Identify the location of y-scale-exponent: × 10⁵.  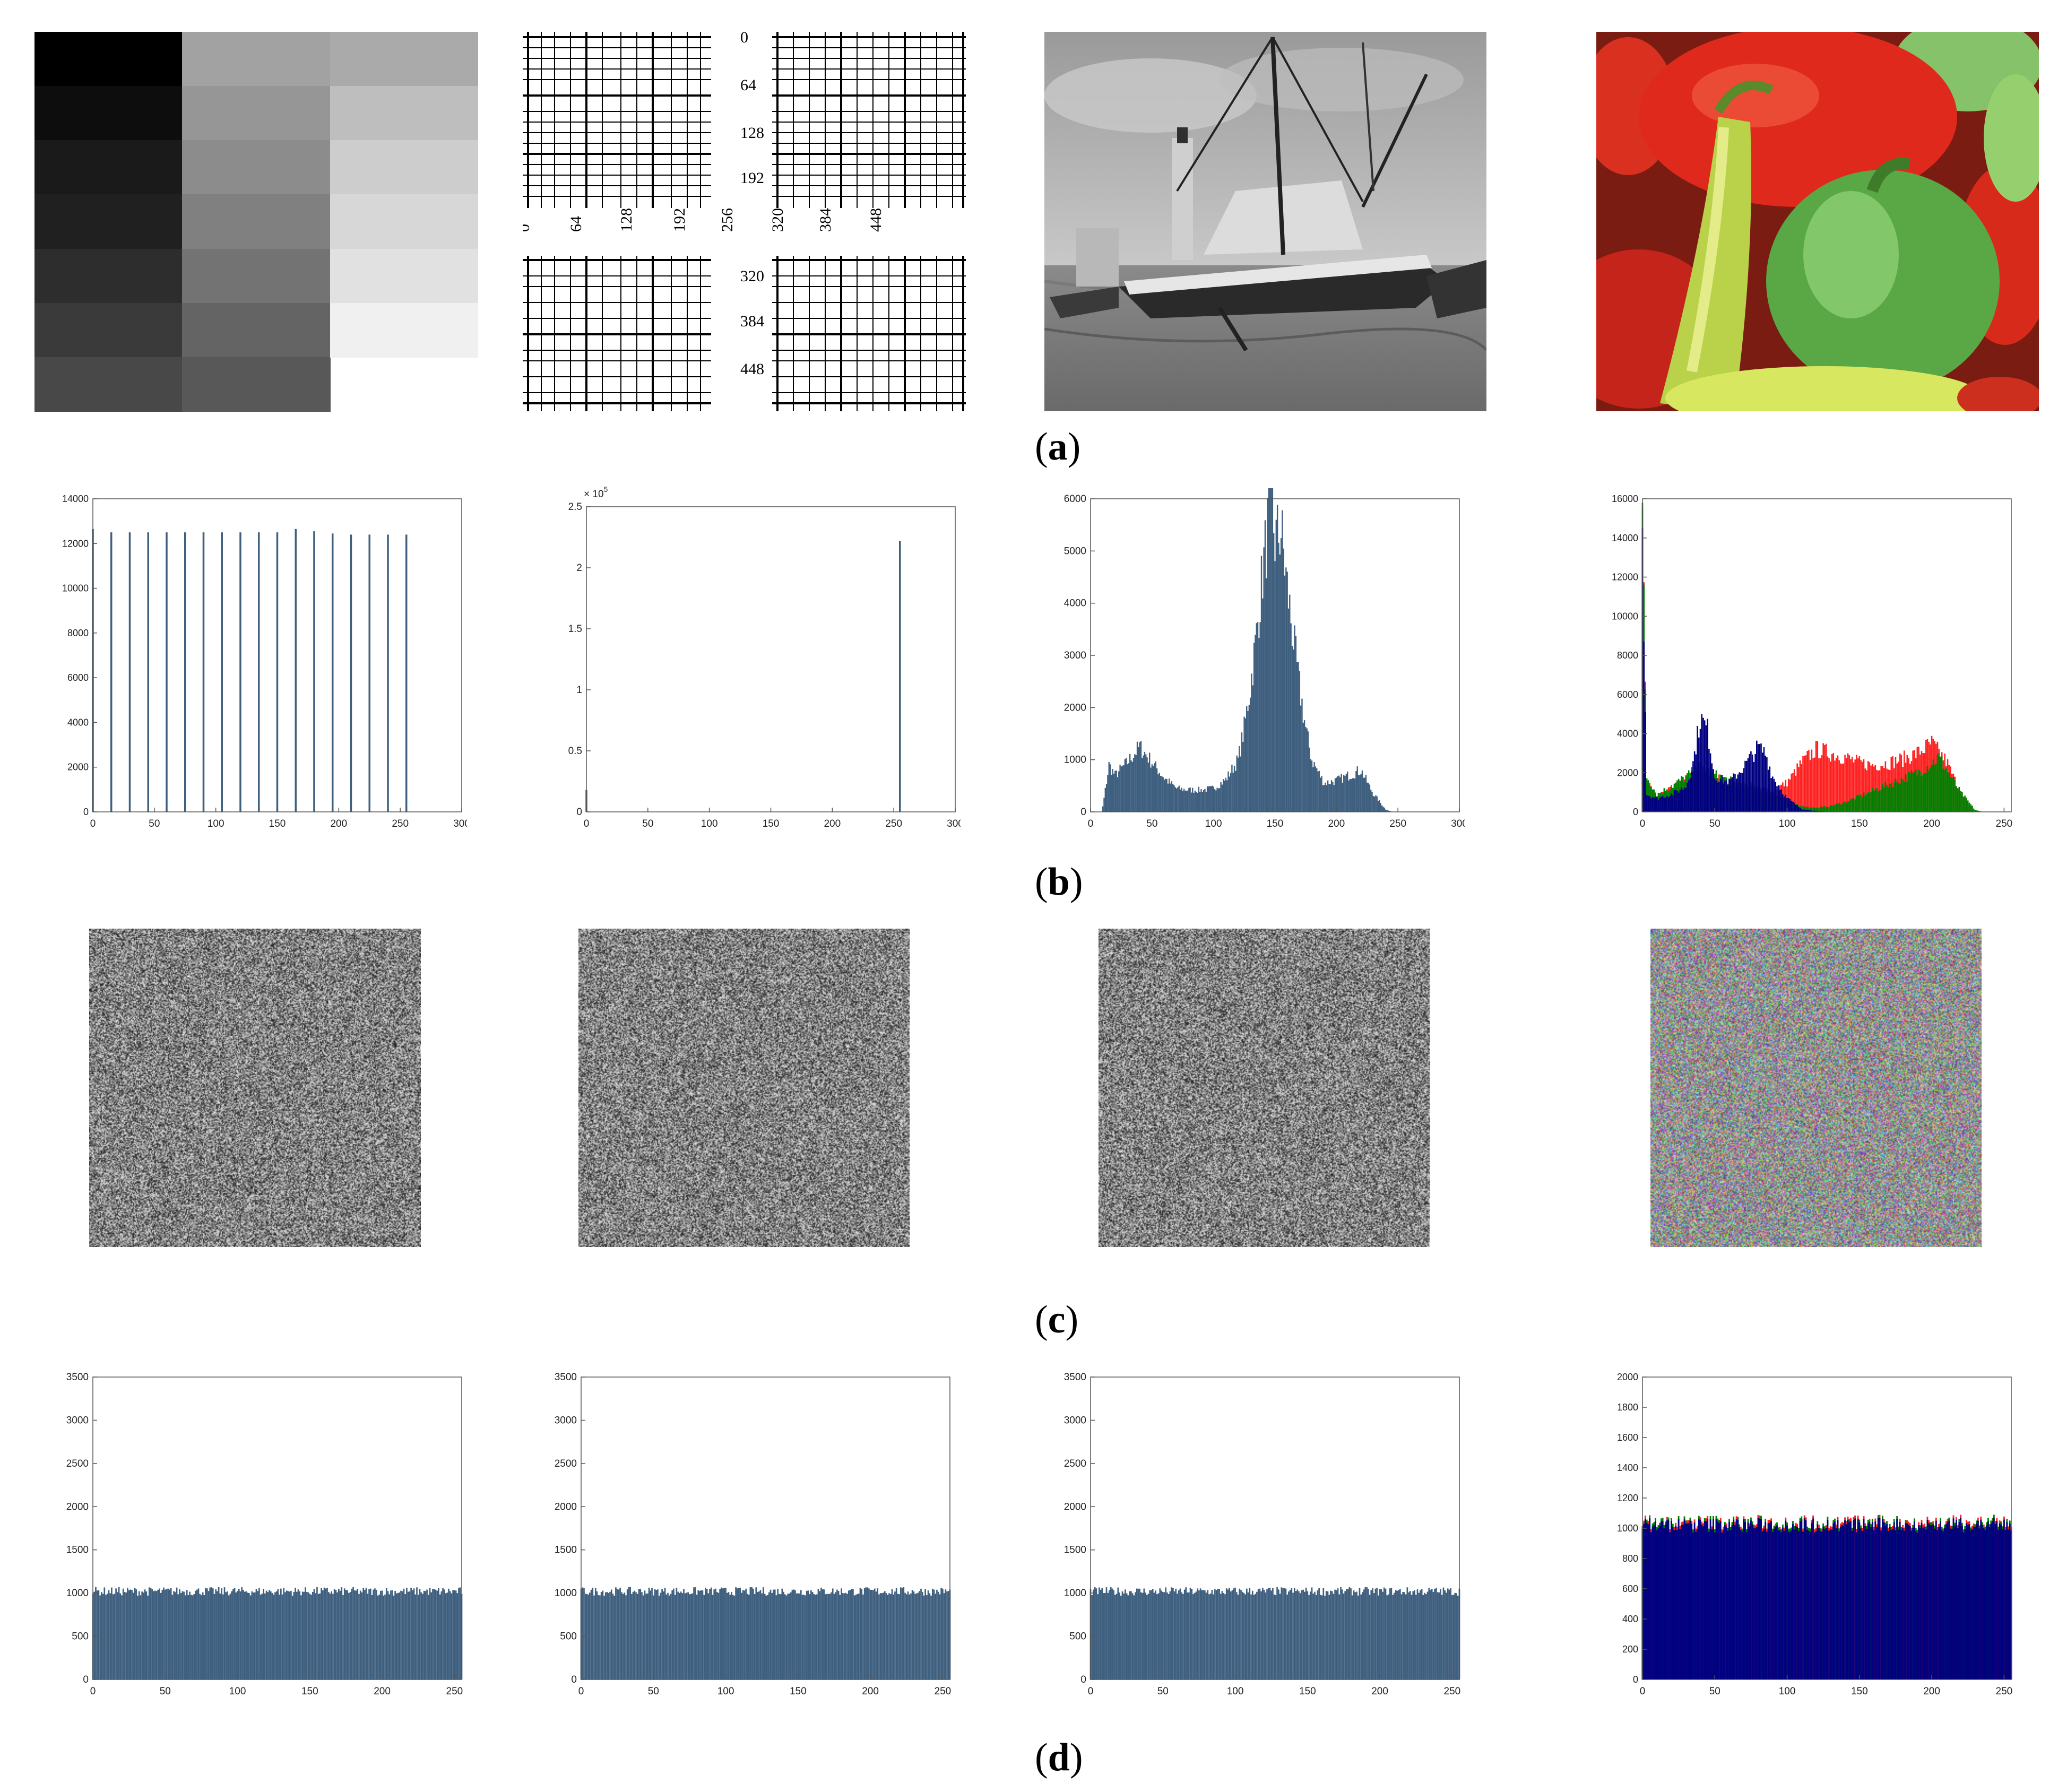
(596, 493).